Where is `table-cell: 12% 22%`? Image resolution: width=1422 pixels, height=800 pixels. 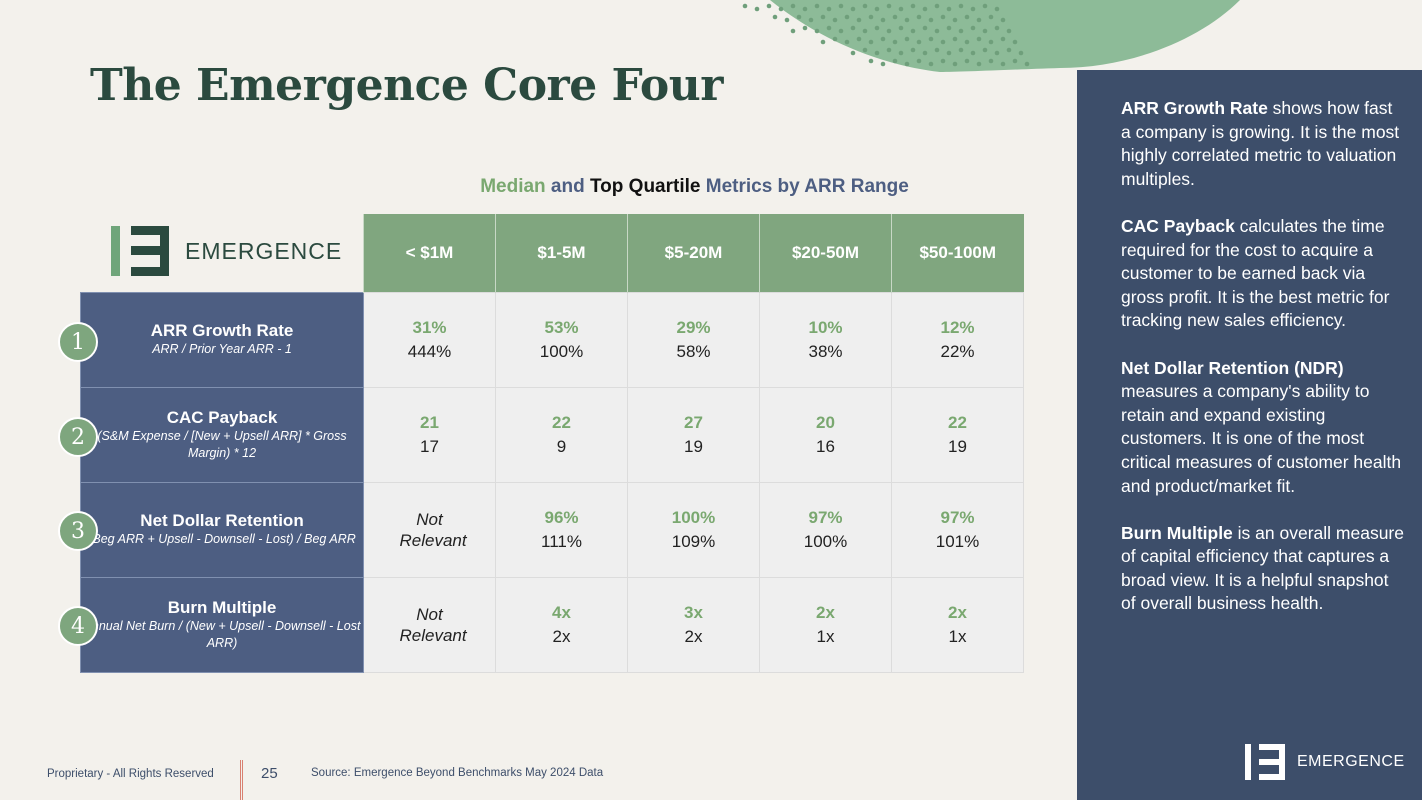
table-cell: 12% 22% is located at coordinates (957, 339).